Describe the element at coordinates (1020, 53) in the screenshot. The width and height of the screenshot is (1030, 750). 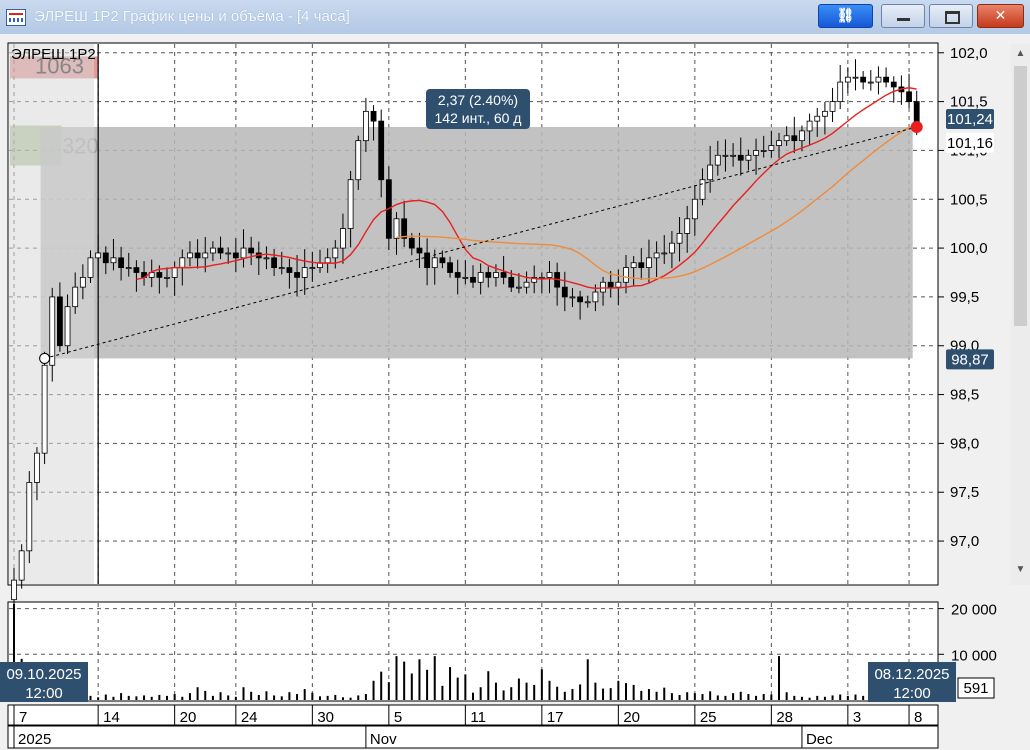
I see `scroll-up-icon: ▲` at that location.